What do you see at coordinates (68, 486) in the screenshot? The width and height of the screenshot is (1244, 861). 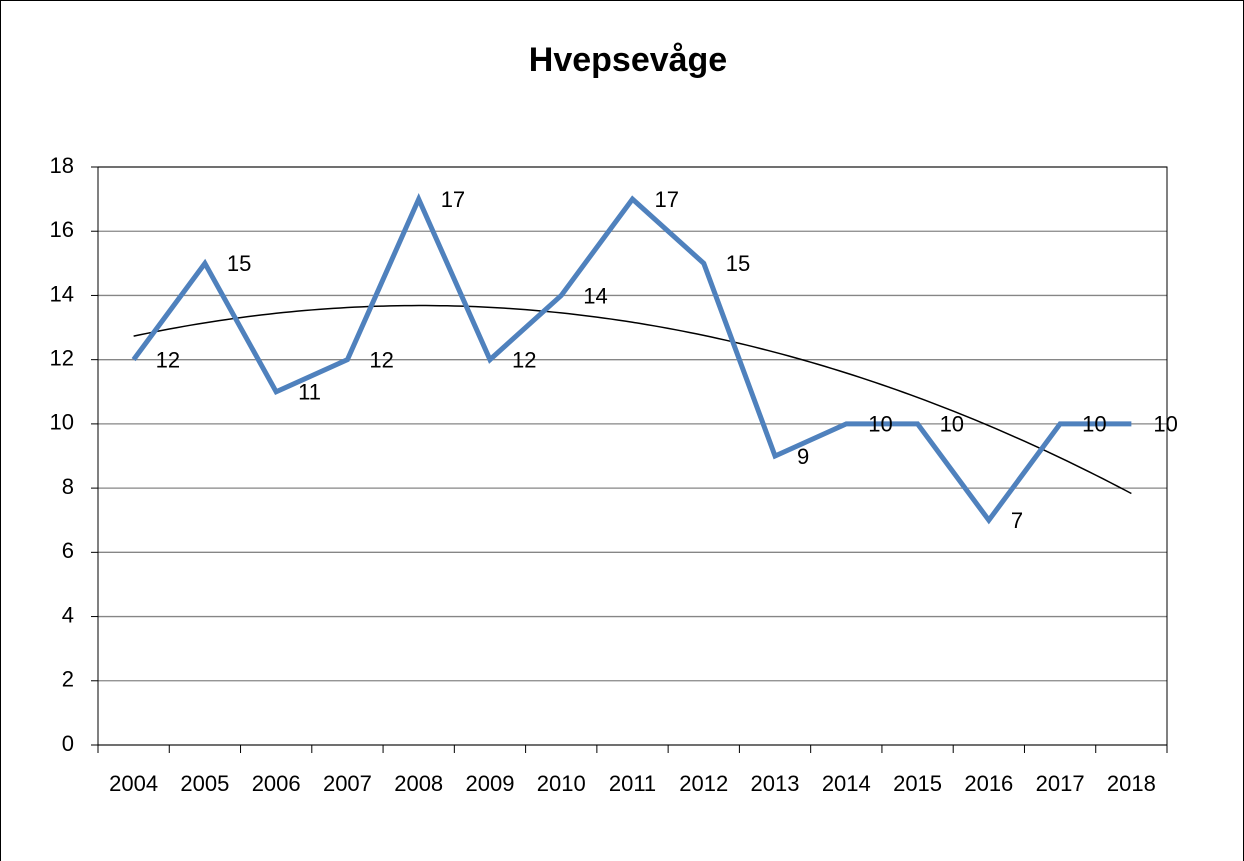 I see `y-tick-label: 8` at bounding box center [68, 486].